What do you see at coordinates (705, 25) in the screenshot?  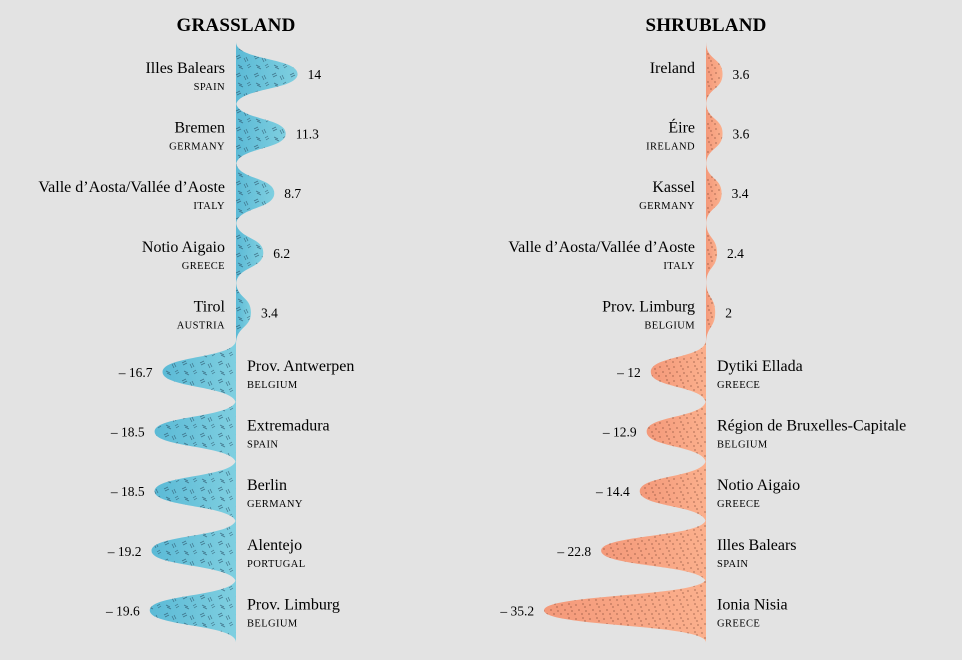 I see `panel-title: SHRUBLAND` at bounding box center [705, 25].